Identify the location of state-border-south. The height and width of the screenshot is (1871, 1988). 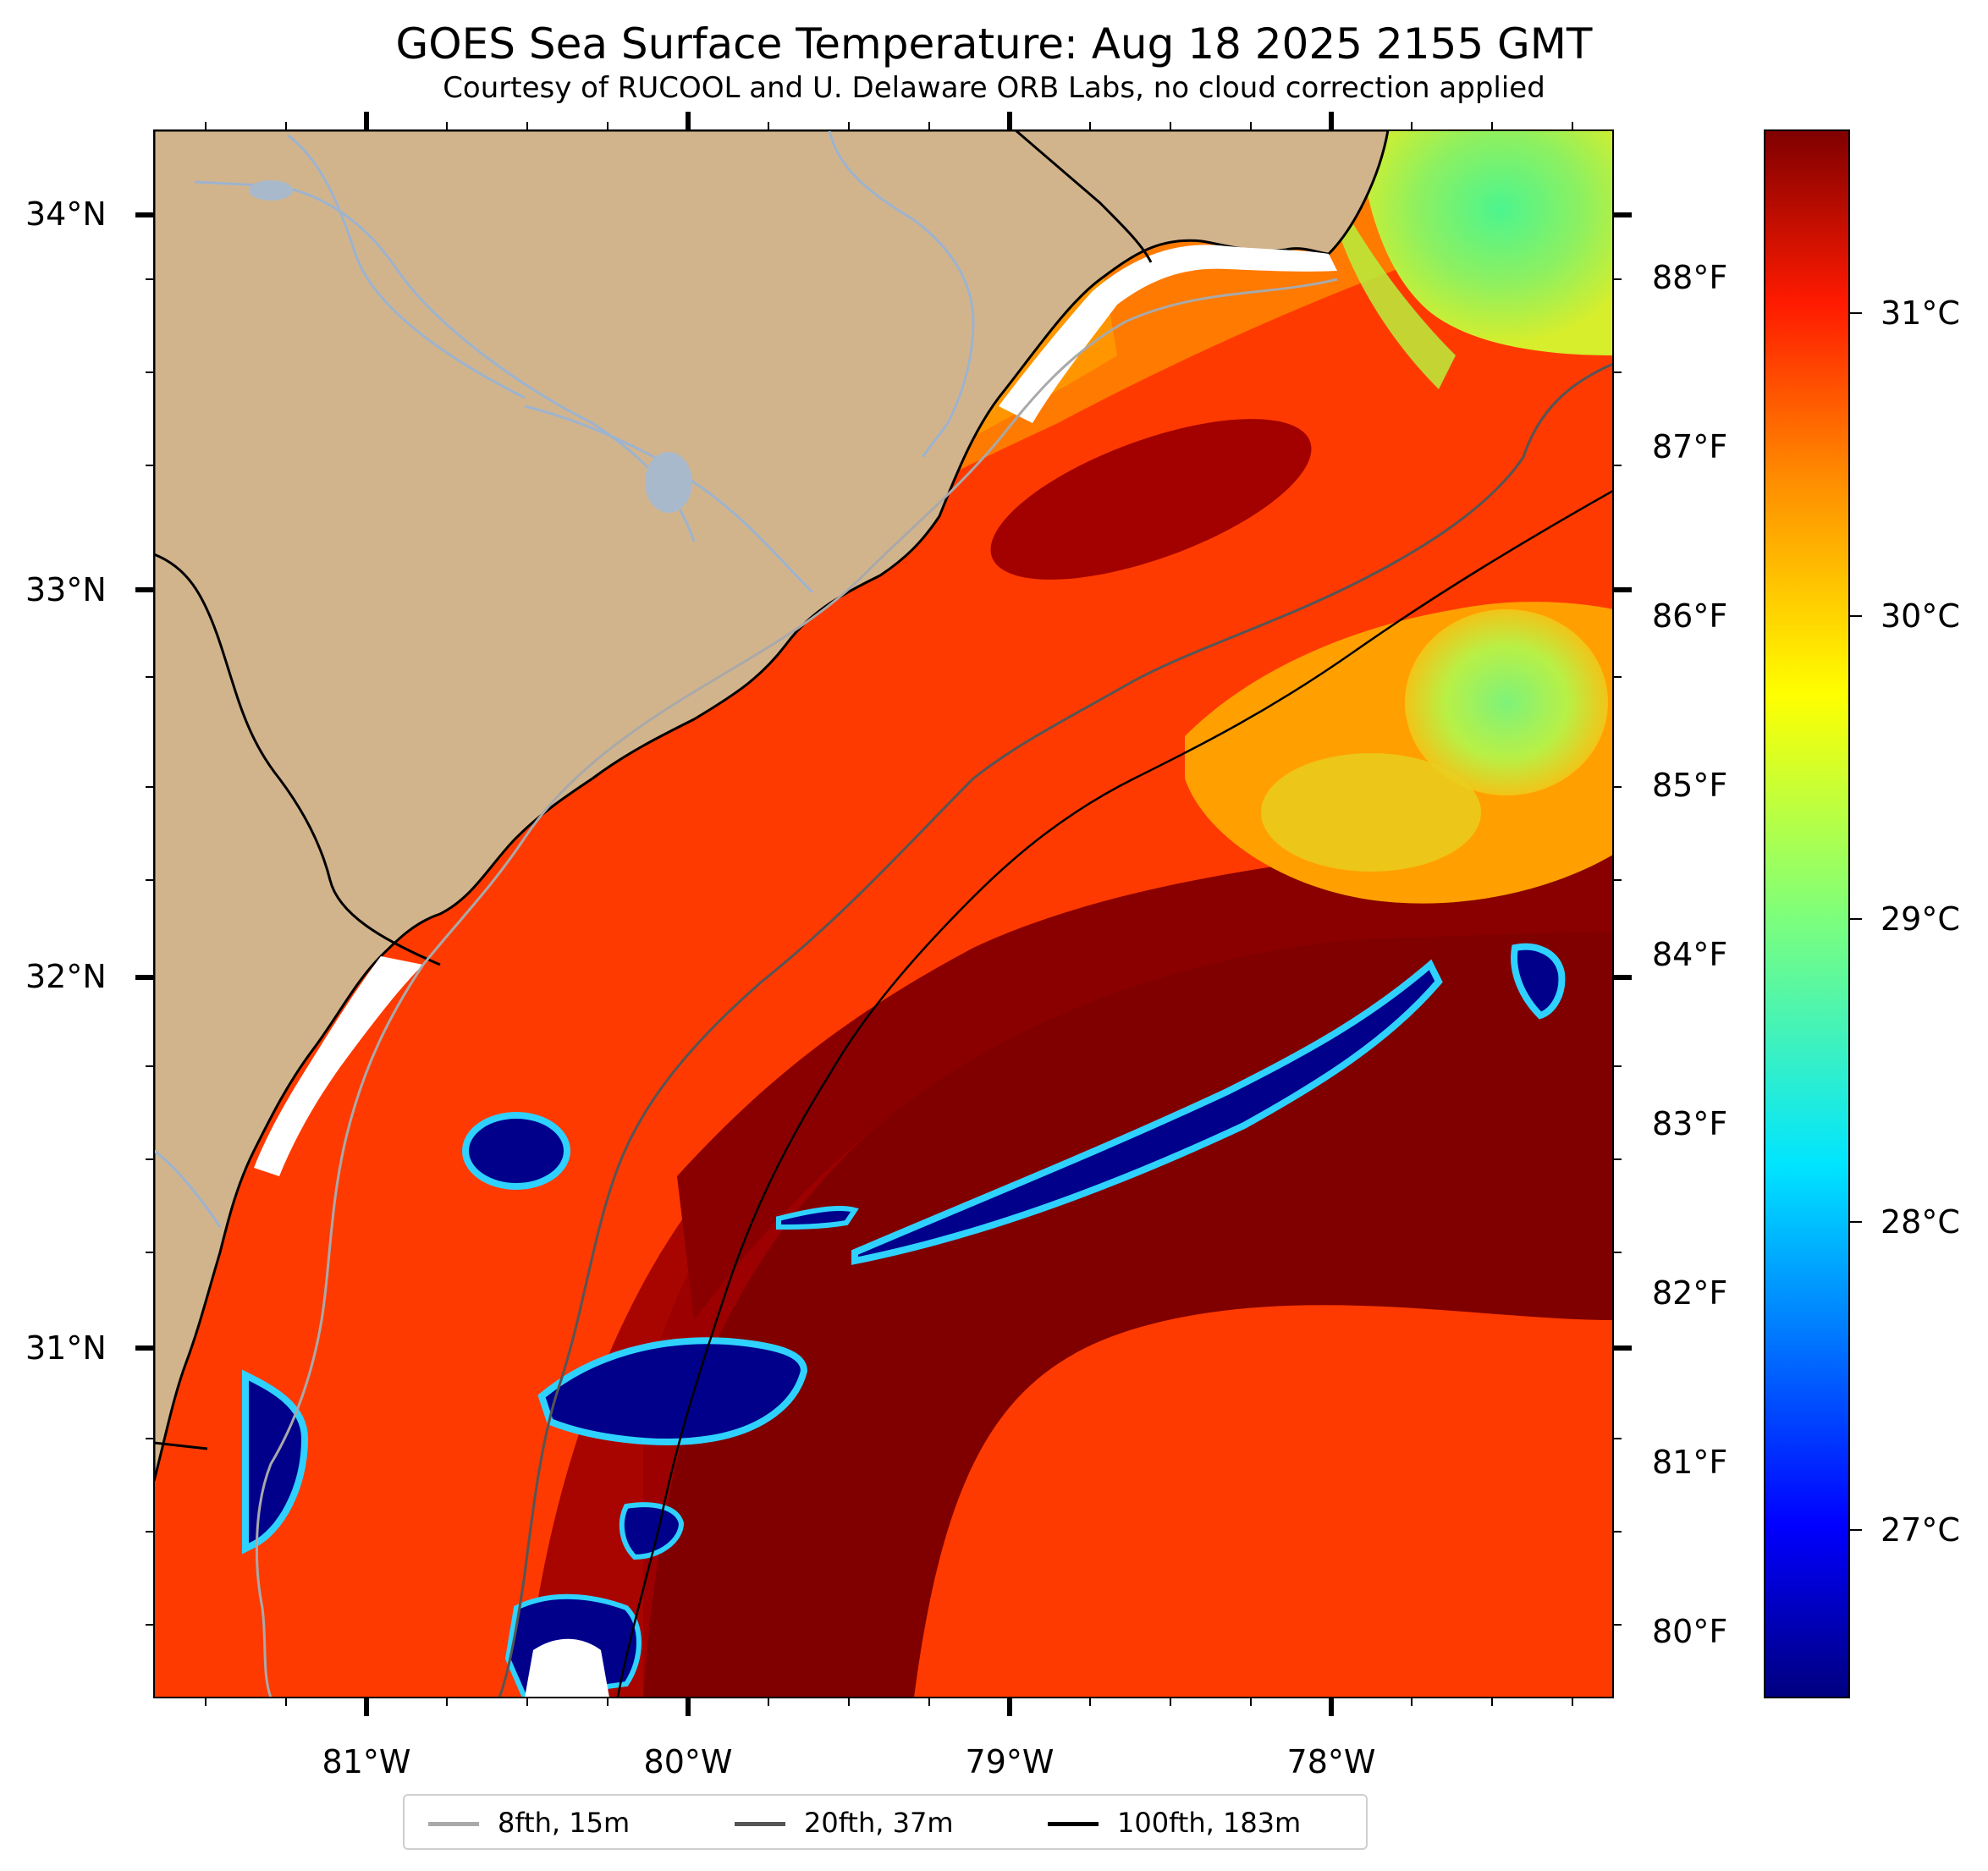
(181, 1446).